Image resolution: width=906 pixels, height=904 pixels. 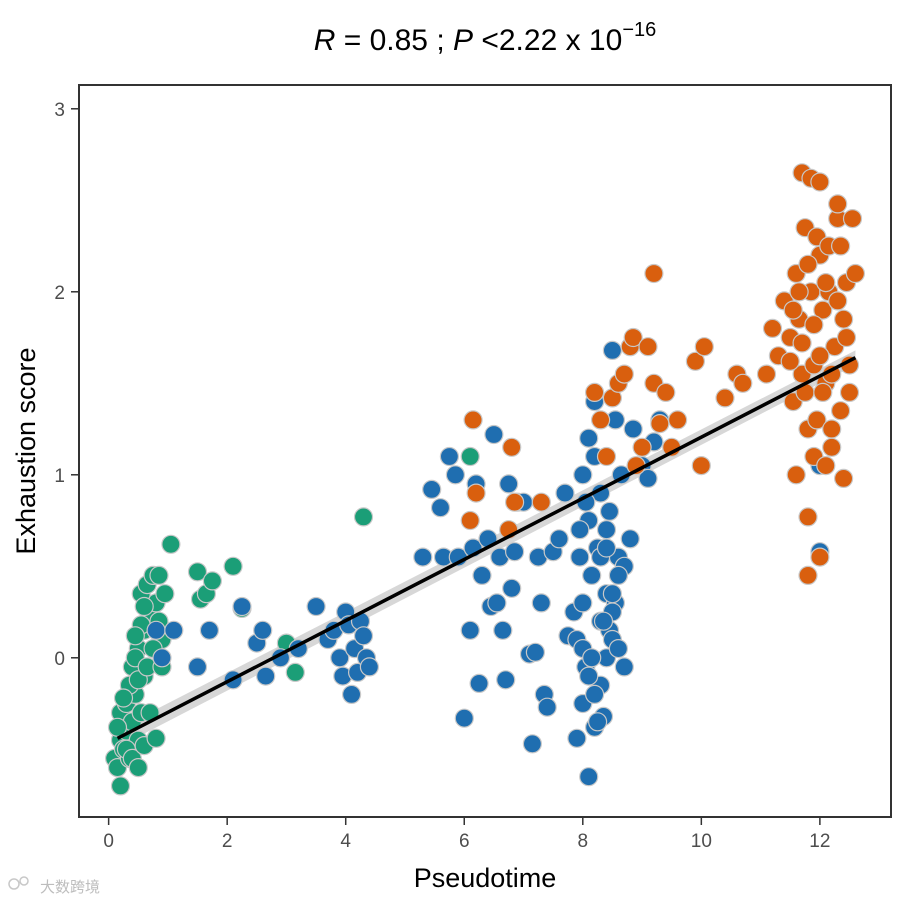 I want to click on x-tick-label: 4, so click(x=345, y=841).